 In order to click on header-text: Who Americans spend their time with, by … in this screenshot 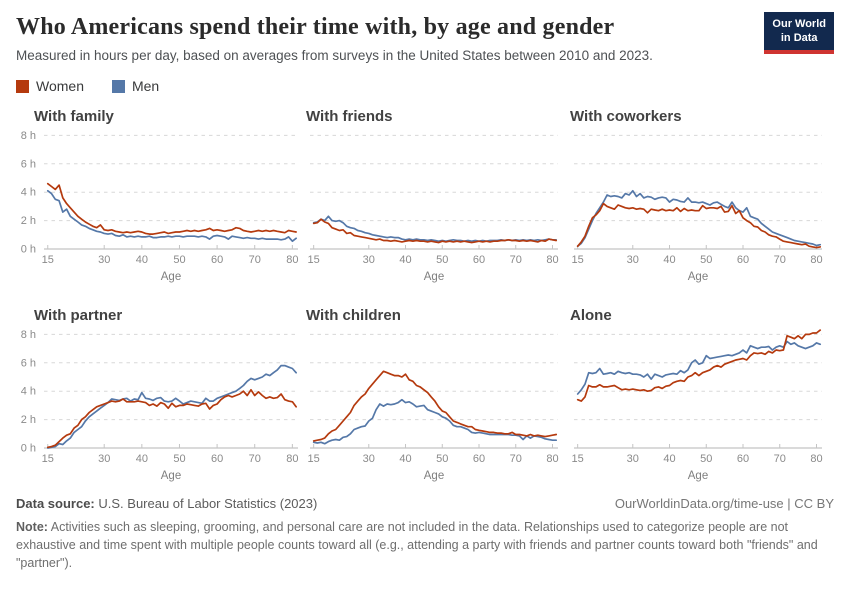, I will do `click(334, 36)`.